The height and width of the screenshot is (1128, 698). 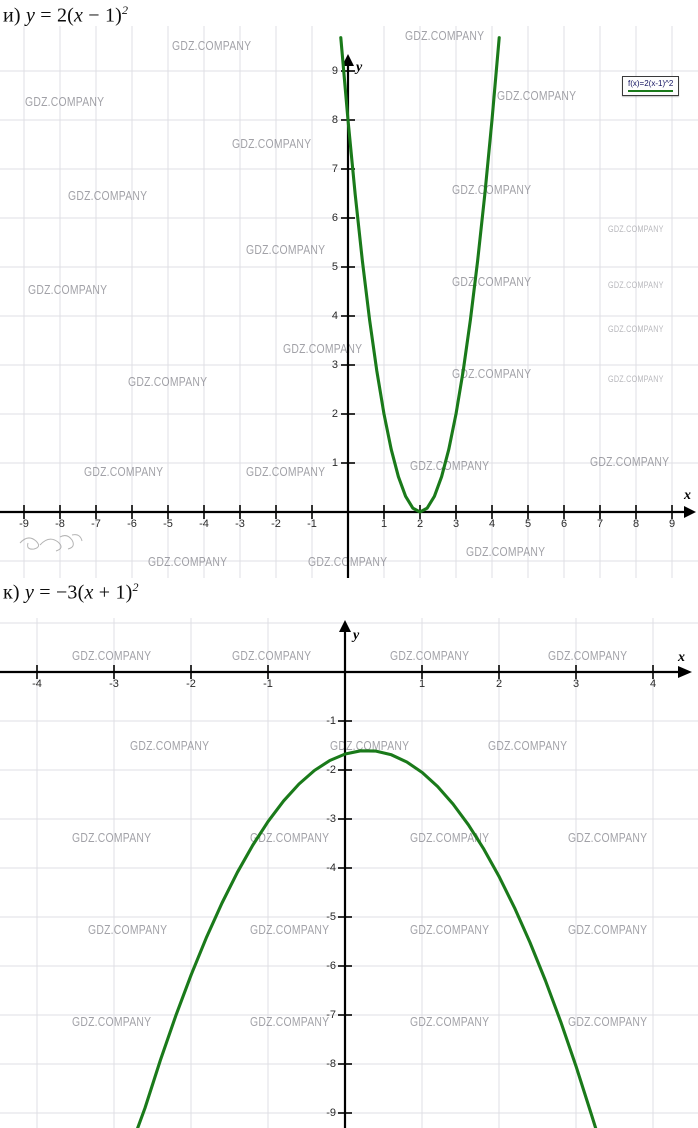 What do you see at coordinates (334, 218) in the screenshot?
I see `y-tick-label: 6` at bounding box center [334, 218].